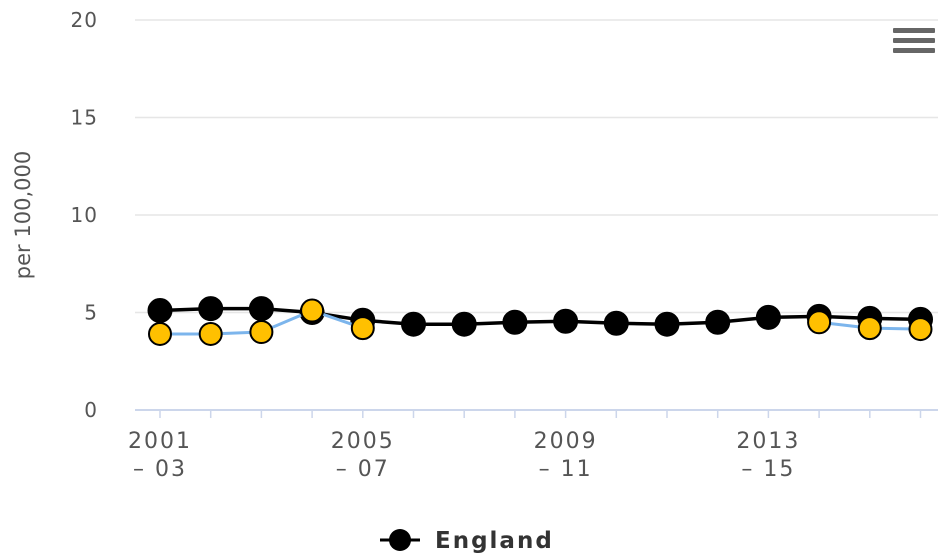  I want to click on y-axis-label: per 100,000, so click(23, 215).